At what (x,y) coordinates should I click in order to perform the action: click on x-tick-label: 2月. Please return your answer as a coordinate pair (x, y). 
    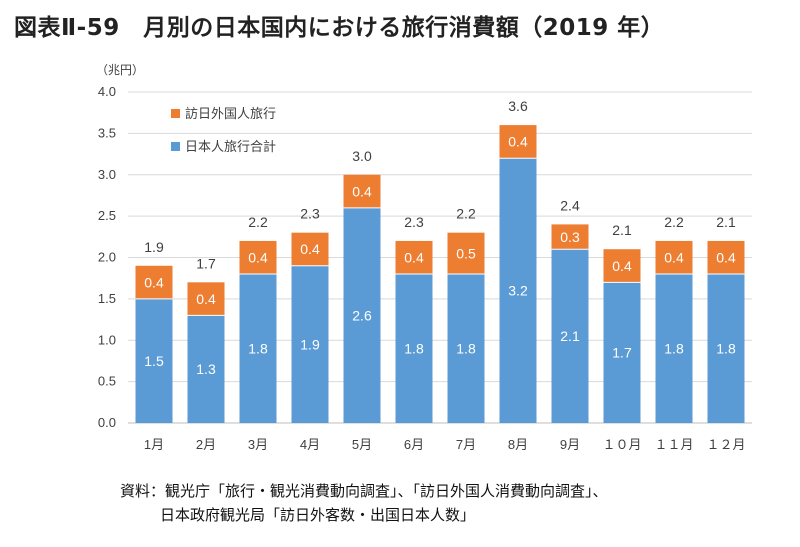
    Looking at the image, I should click on (206, 444).